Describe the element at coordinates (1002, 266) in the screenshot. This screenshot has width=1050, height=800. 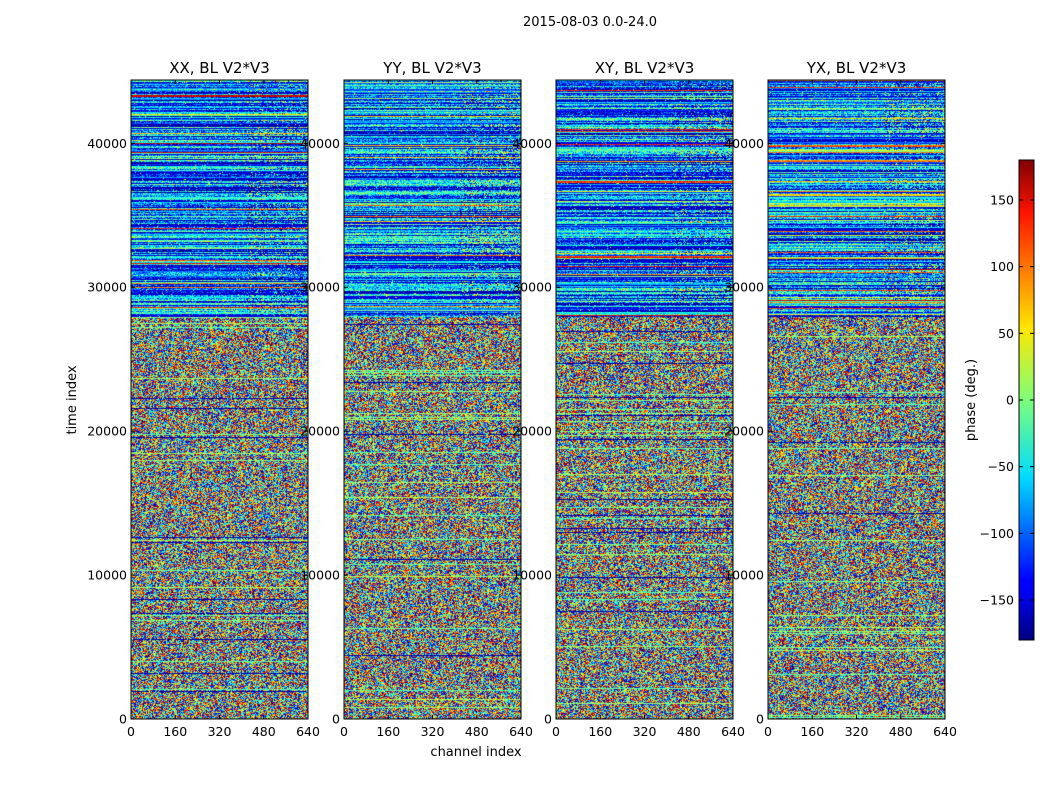
I see `colorbar-tick-label: 100` at that location.